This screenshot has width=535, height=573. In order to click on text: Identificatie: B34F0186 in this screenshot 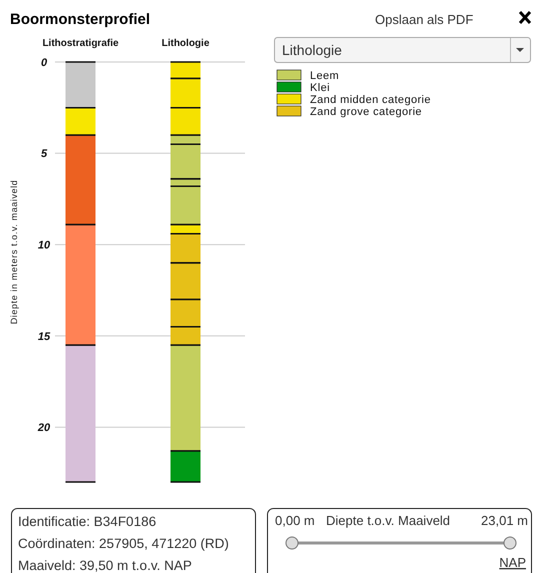, I will do `click(87, 521)`.